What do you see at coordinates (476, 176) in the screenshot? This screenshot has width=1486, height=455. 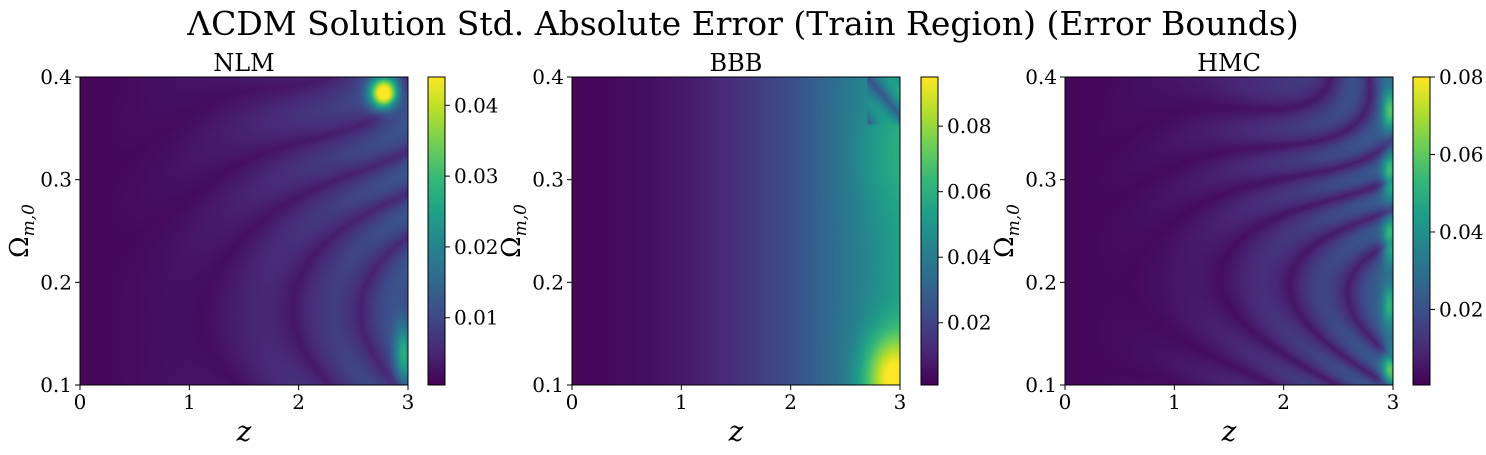 I see `colorbar-tick-label: 0.03` at bounding box center [476, 176].